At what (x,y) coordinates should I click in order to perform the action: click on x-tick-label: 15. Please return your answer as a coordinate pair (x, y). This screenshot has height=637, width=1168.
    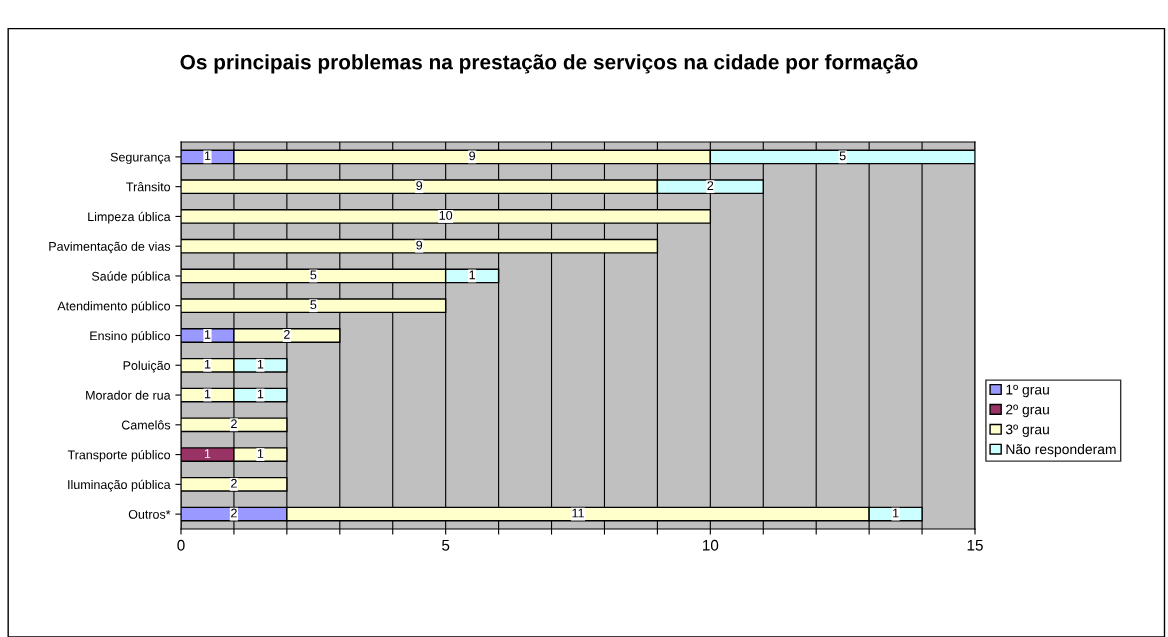
    Looking at the image, I should click on (975, 545).